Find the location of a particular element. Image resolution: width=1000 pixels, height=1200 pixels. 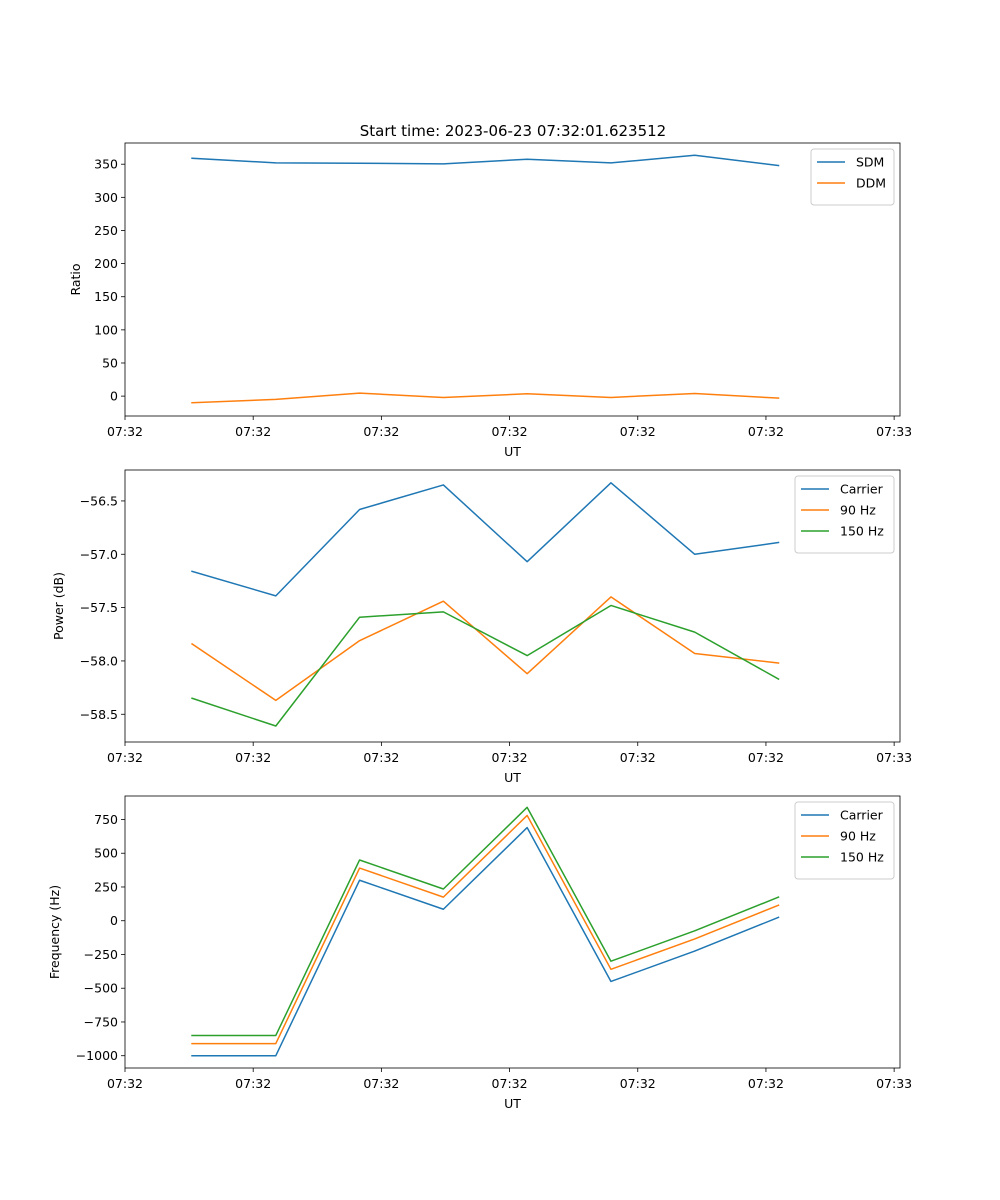

power-x-tick-label: 07:33 is located at coordinates (894, 757).